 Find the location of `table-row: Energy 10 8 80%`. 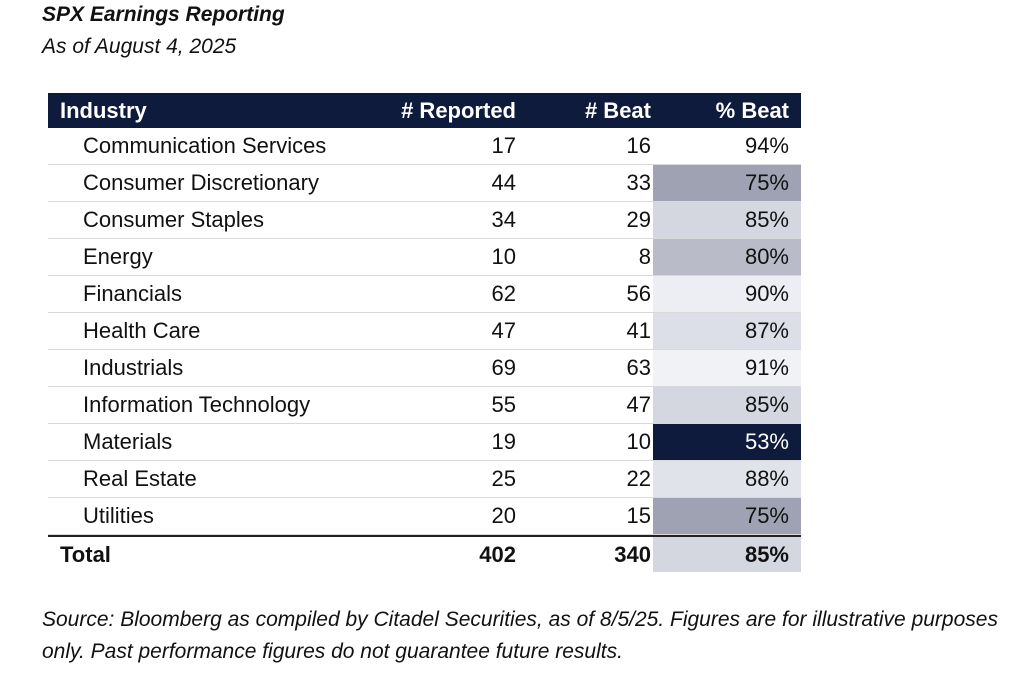

table-row: Energy 10 8 80% is located at coordinates (424, 257).